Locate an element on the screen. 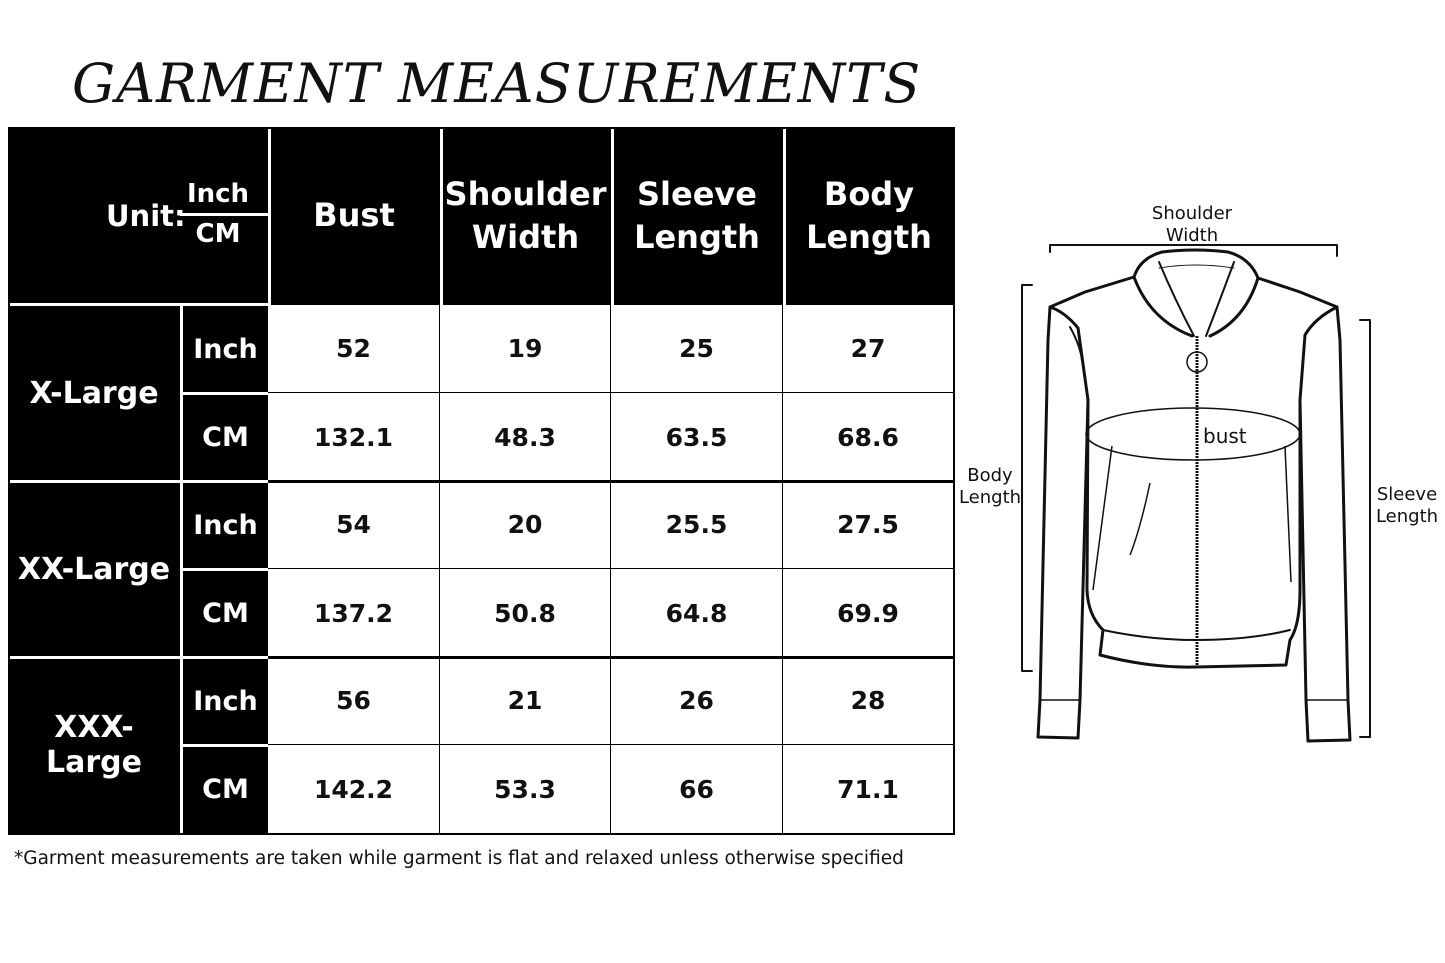 The height and width of the screenshot is (963, 1445). table-cell: 26 is located at coordinates (696, 700).